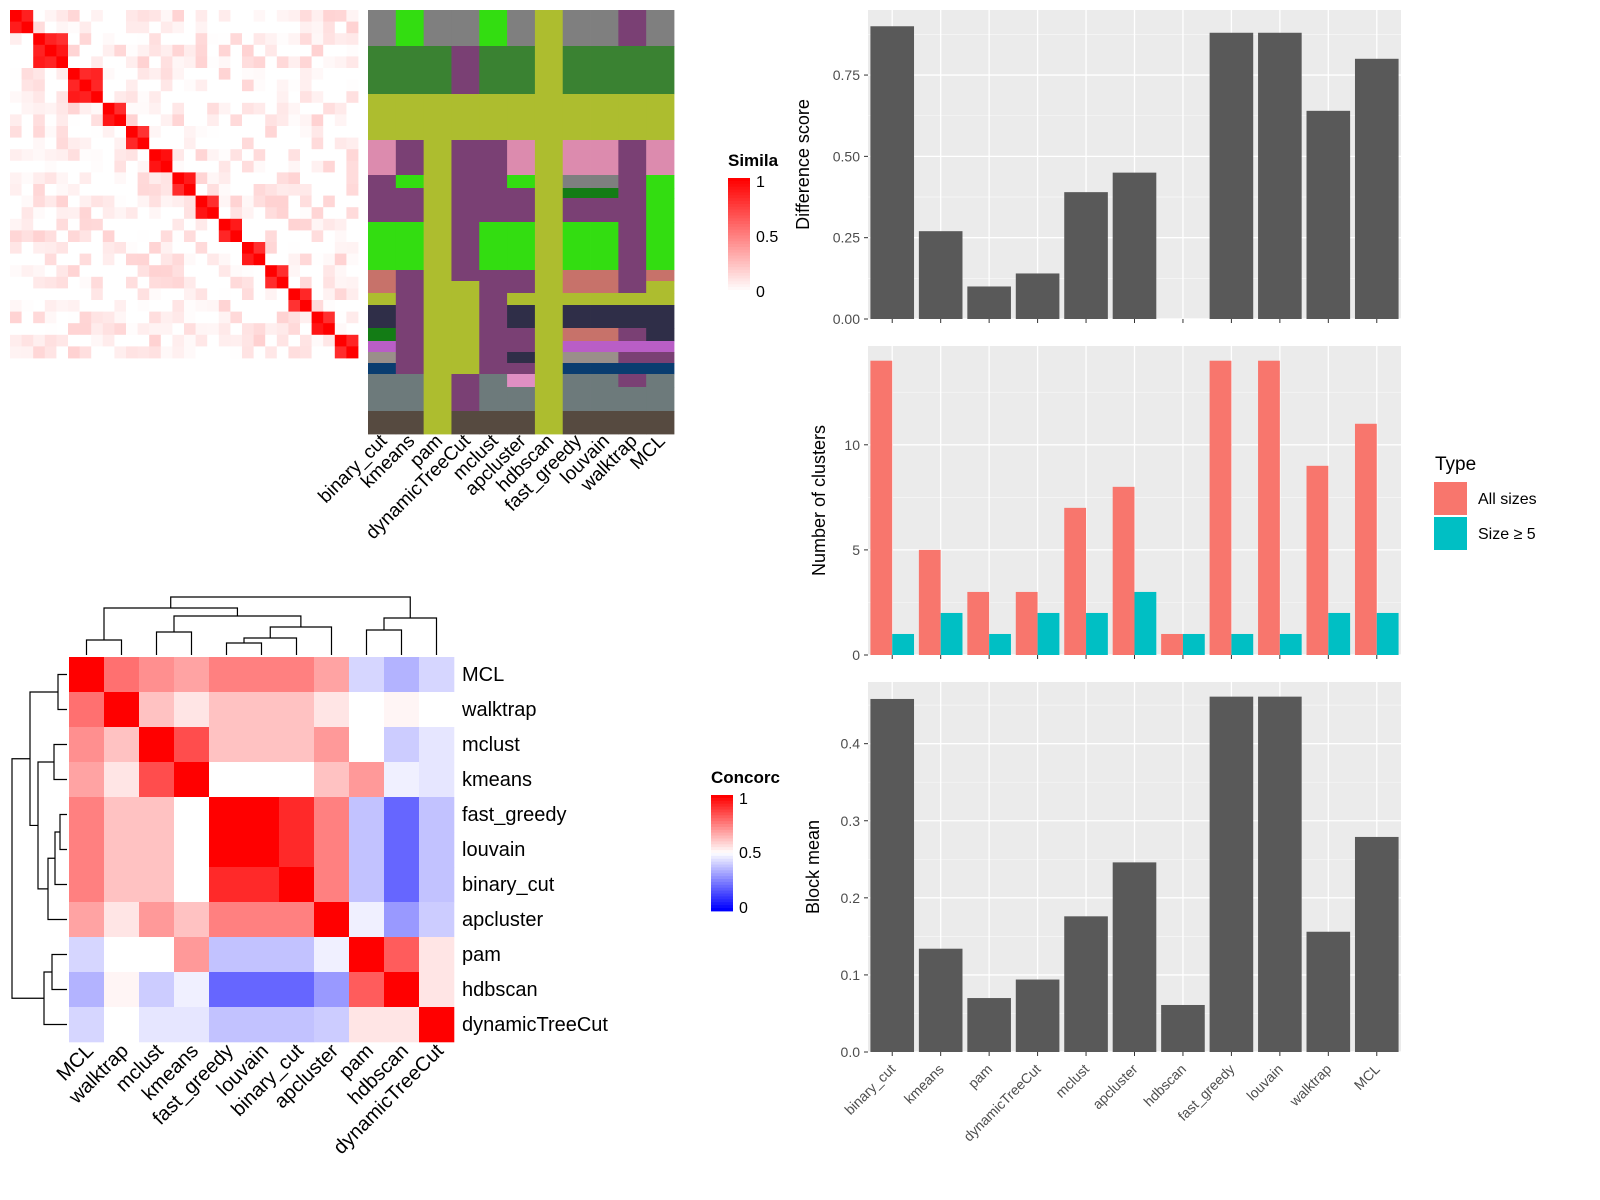 Image resolution: width=1600 pixels, height=1200 pixels. I want to click on bar, so click(989, 302).